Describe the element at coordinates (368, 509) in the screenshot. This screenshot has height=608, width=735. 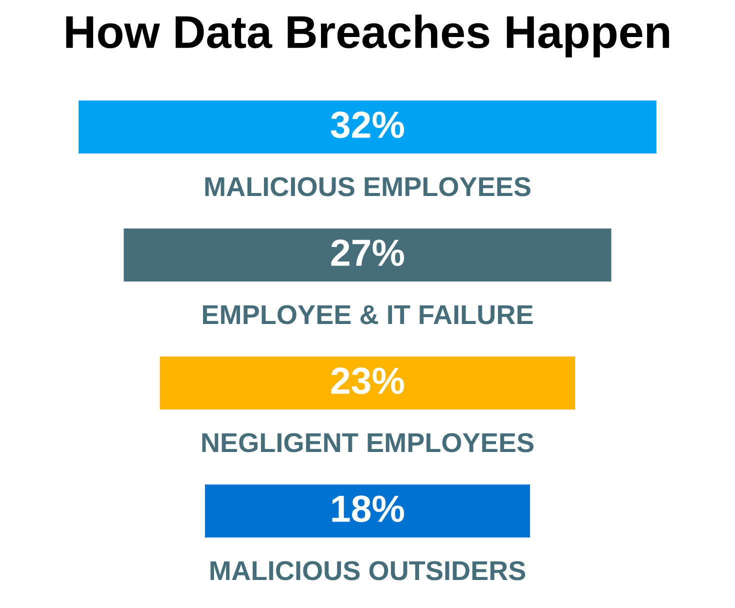
I see `data-label: 18%` at that location.